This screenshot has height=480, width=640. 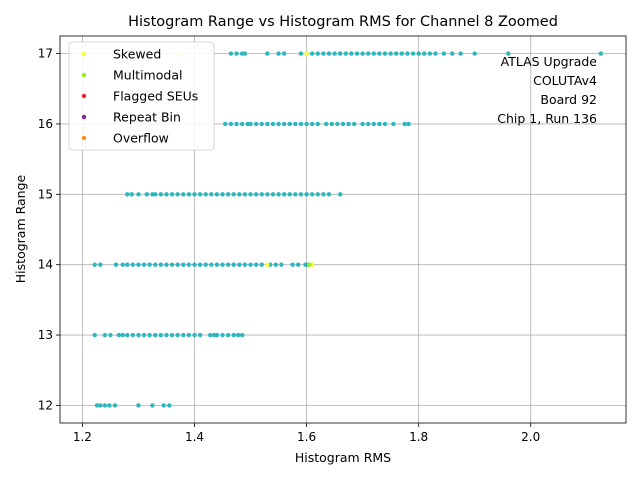 I want to click on annotation-line: ATLAS Upgrade, so click(x=549, y=61).